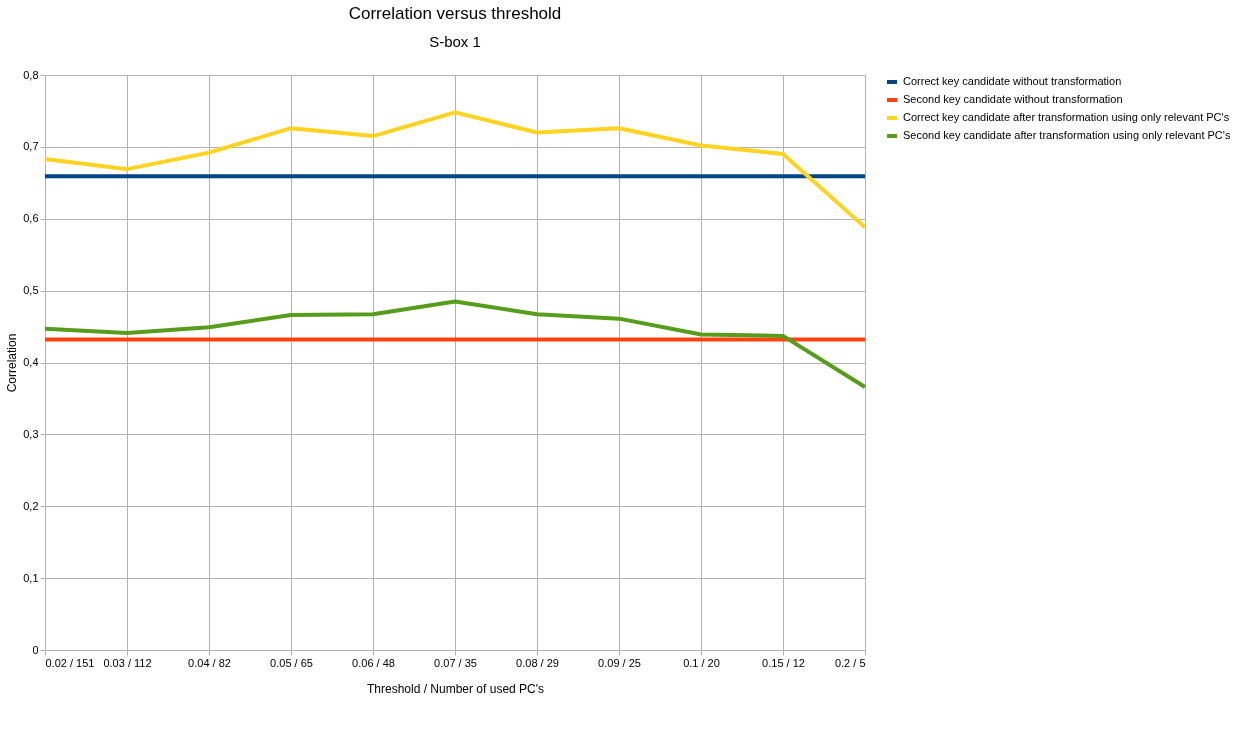 The width and height of the screenshot is (1248, 755). Describe the element at coordinates (537, 662) in the screenshot. I see `x-tick-label: 0.08 / 29` at that location.